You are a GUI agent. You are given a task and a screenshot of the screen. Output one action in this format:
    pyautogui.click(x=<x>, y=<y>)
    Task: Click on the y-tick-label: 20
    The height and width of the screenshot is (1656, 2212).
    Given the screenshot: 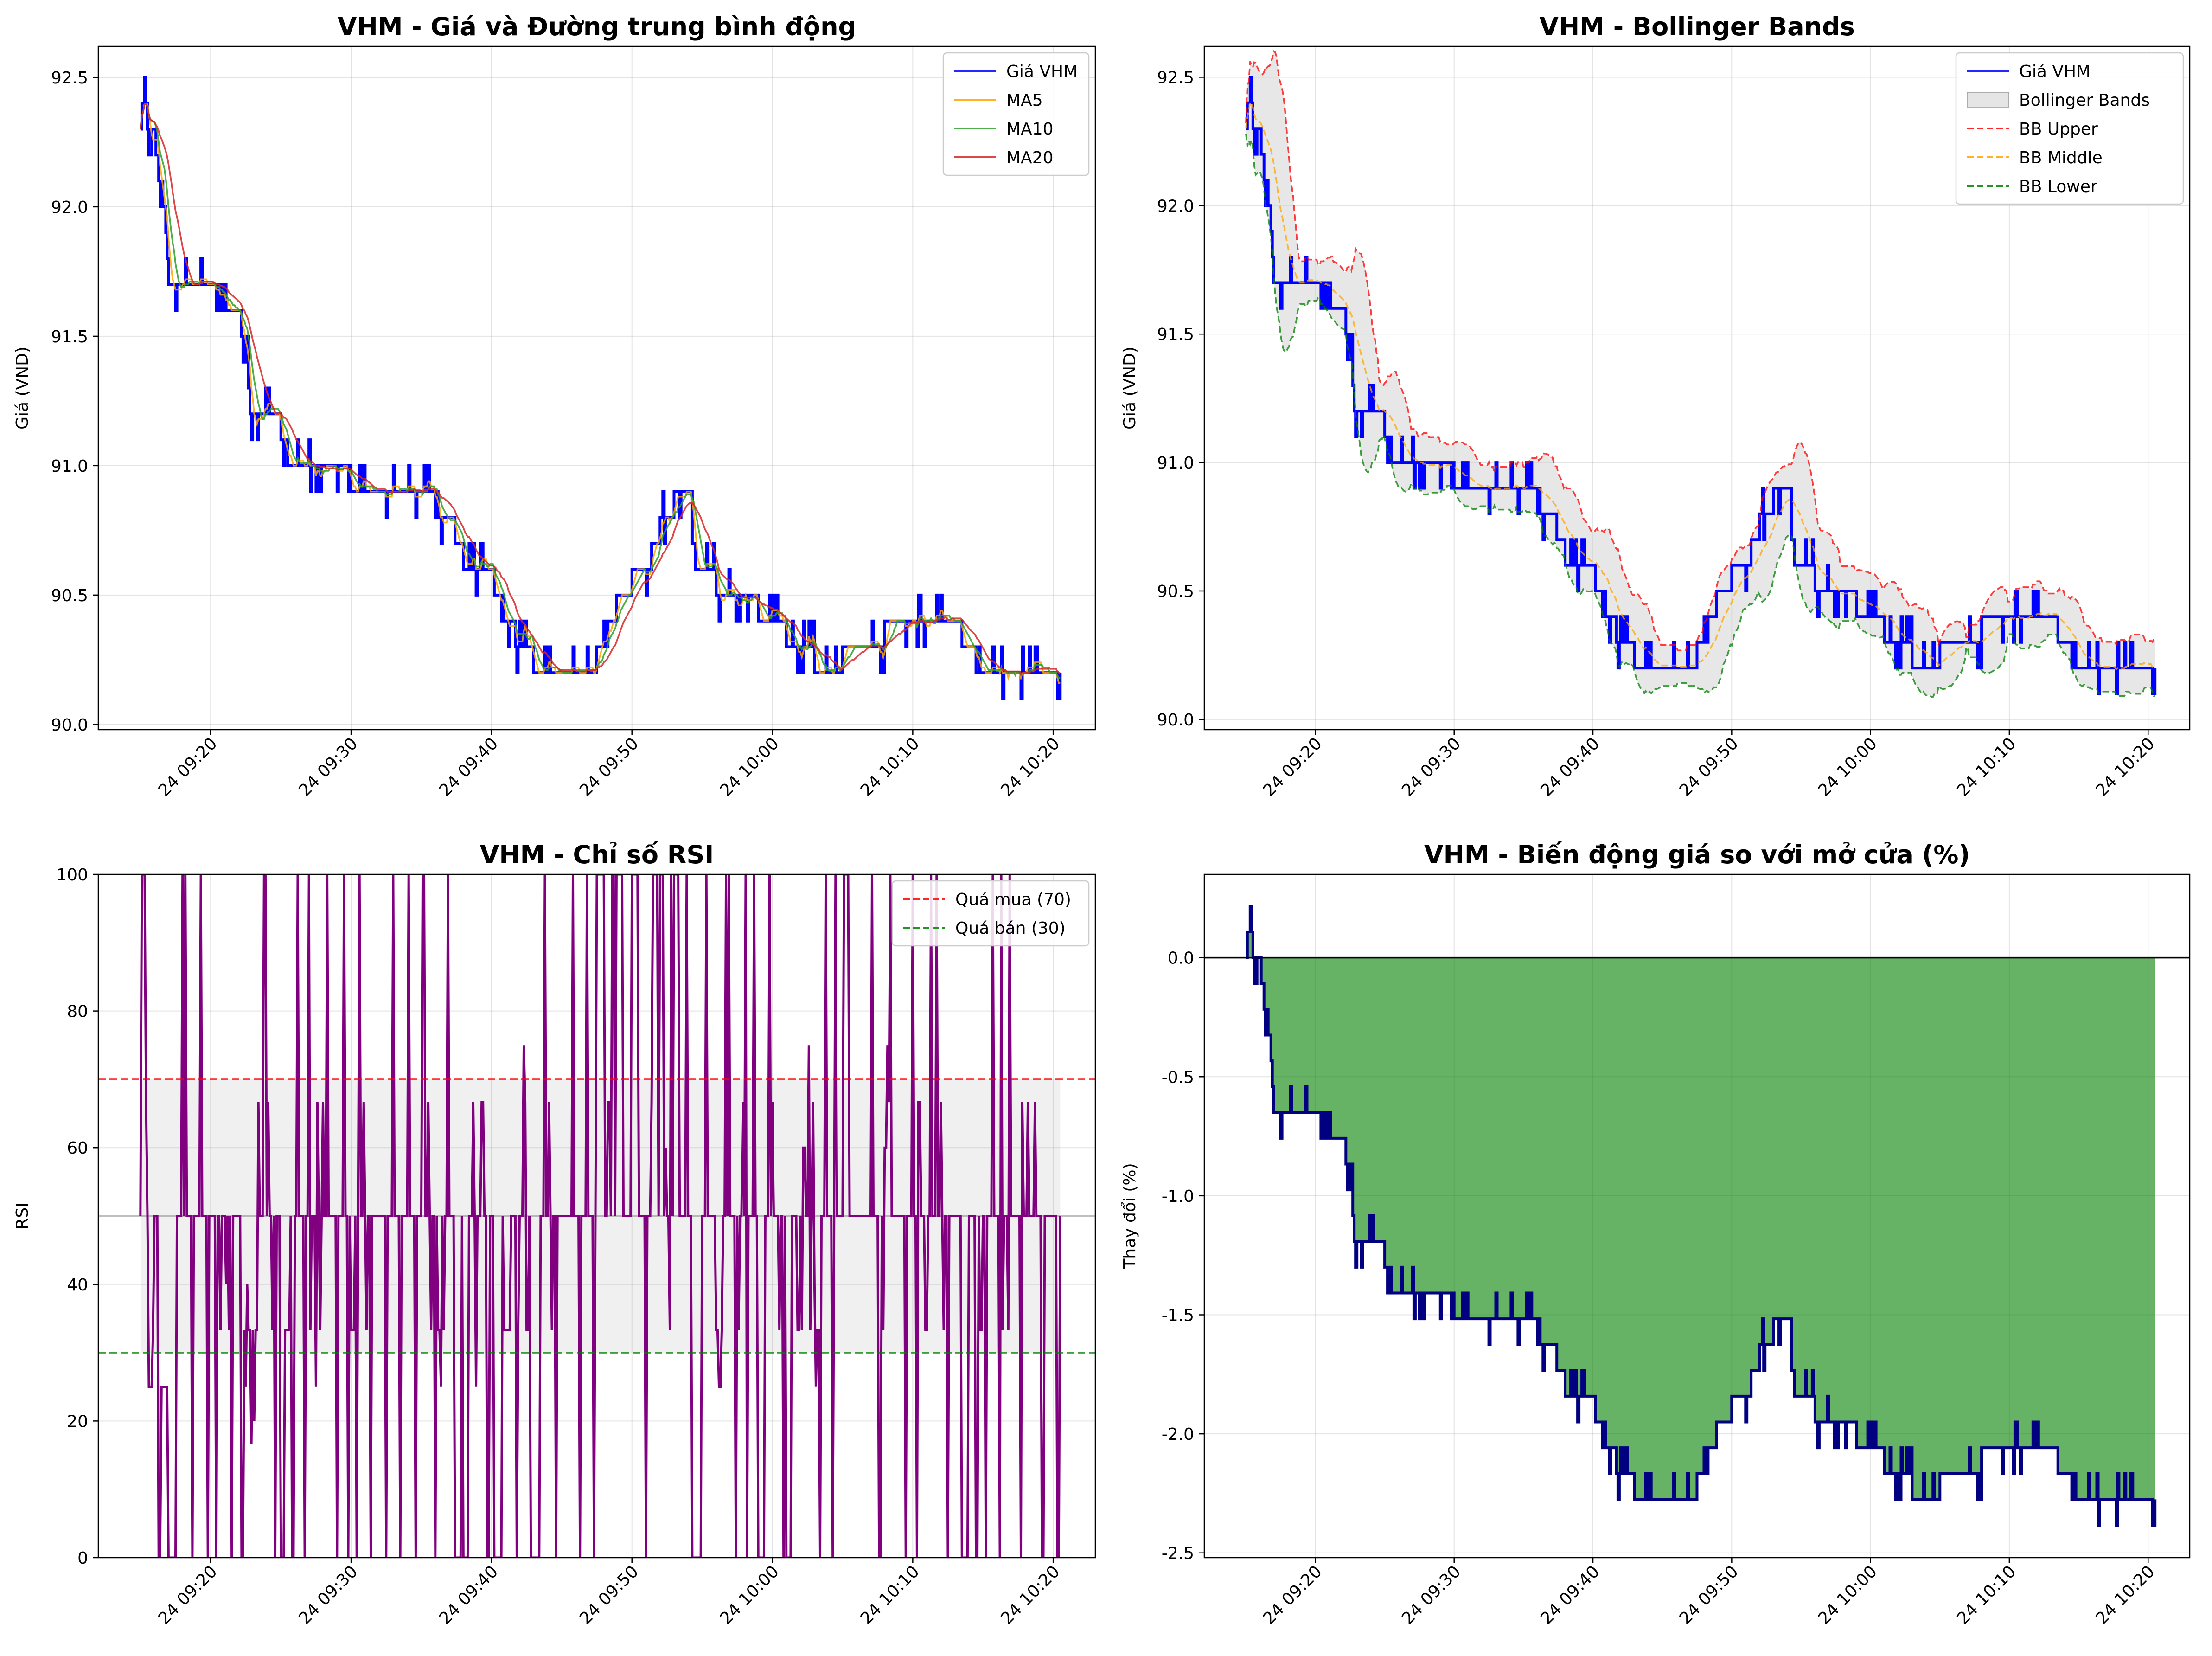 What is the action you would take?
    pyautogui.click(x=77, y=1421)
    